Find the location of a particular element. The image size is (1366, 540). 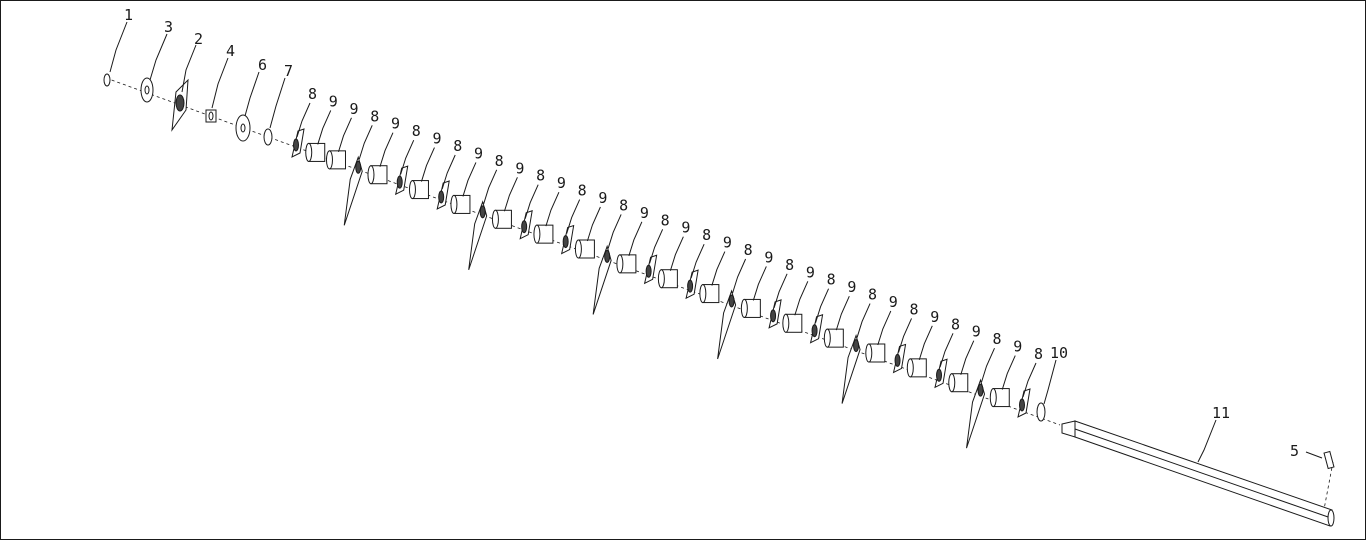

part-5-pin is located at coordinates (1329, 460).